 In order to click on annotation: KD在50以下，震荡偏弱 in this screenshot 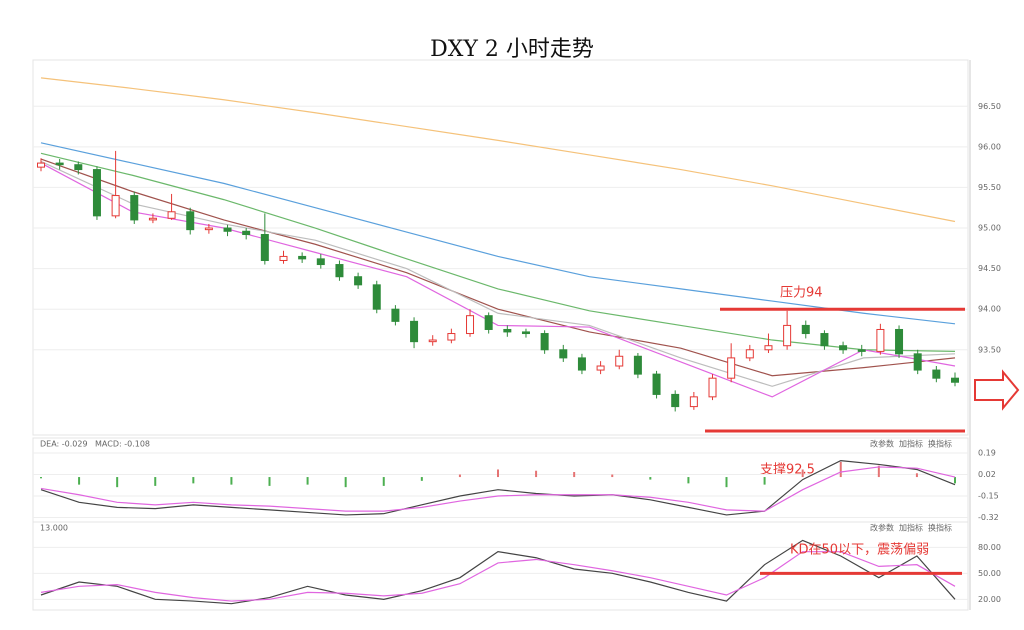, I will do `click(859, 550)`.